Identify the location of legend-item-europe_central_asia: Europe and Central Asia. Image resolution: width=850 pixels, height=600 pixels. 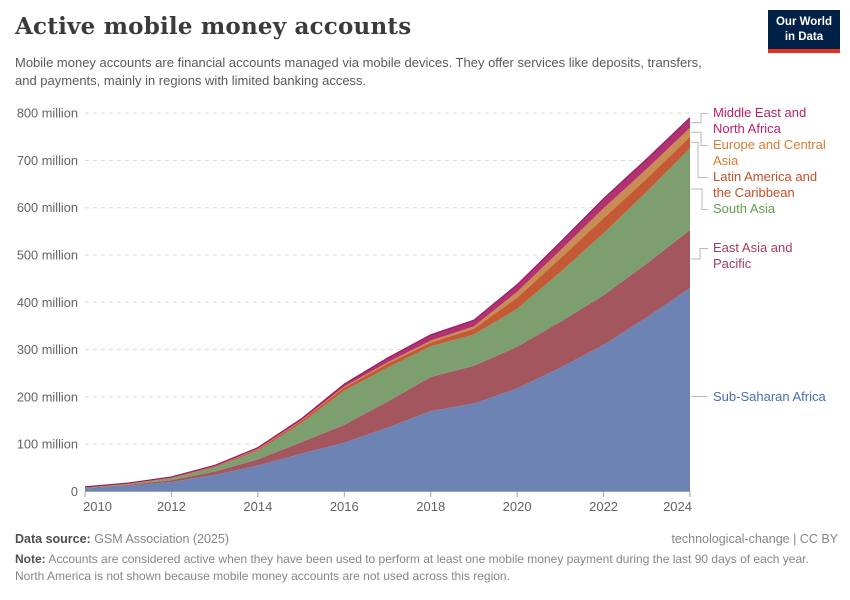
(769, 153).